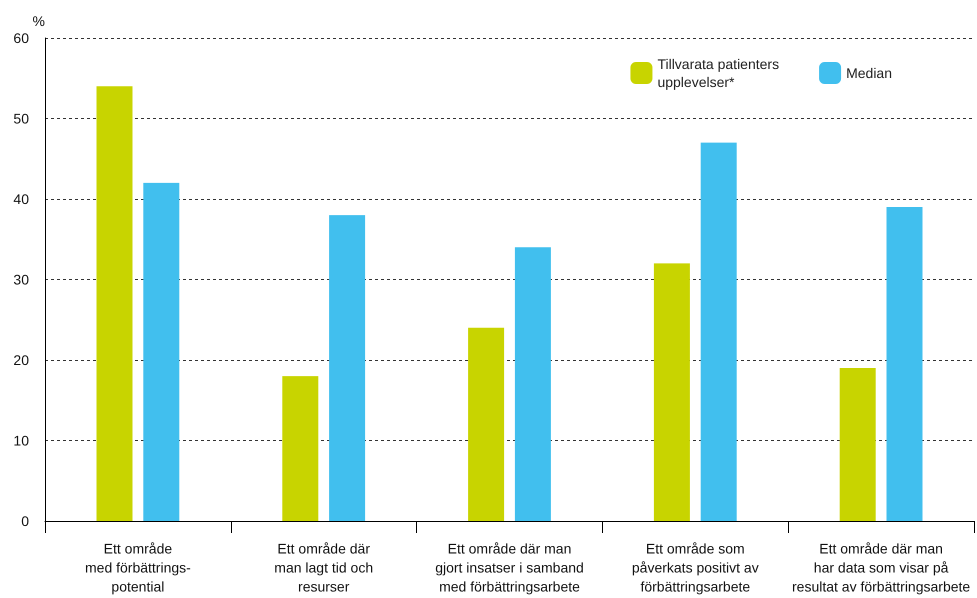  What do you see at coordinates (324, 567) in the screenshot?
I see `x-tick-label: Ett område där man lagt tid och resurser` at bounding box center [324, 567].